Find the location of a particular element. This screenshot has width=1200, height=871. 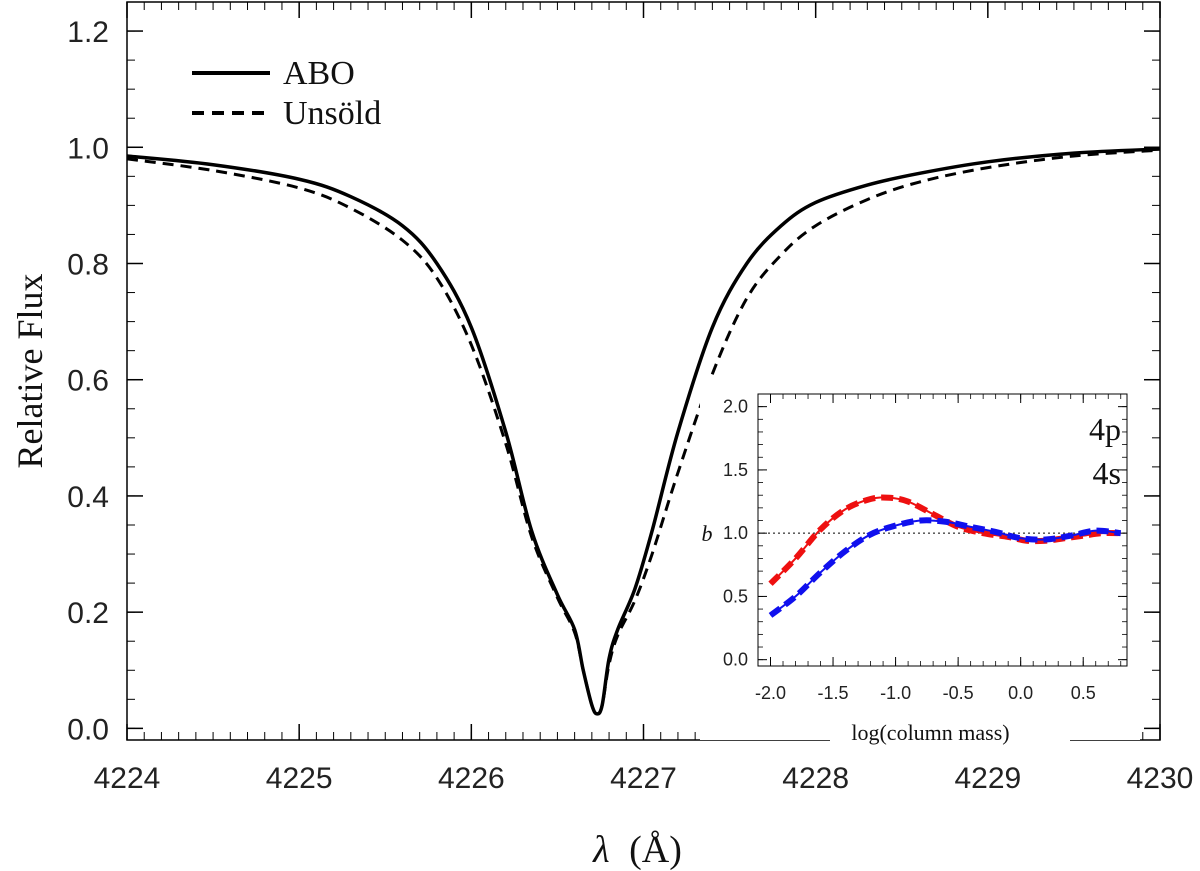

y-tick-label: 1.2 is located at coordinates (88, 32).